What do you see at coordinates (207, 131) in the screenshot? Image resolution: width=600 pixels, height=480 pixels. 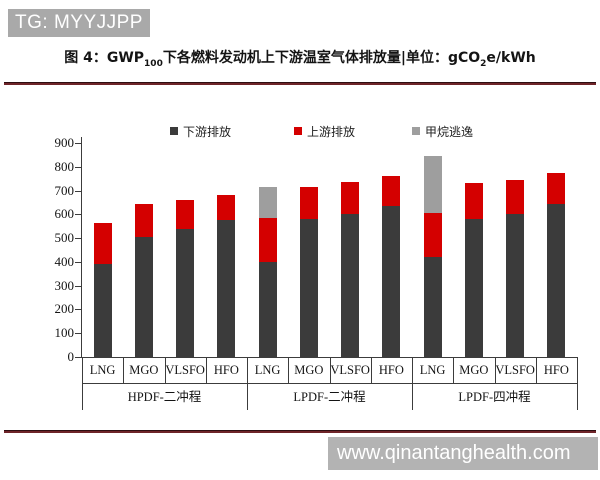 I see `legend-label-downstream: 下游排放` at bounding box center [207, 131].